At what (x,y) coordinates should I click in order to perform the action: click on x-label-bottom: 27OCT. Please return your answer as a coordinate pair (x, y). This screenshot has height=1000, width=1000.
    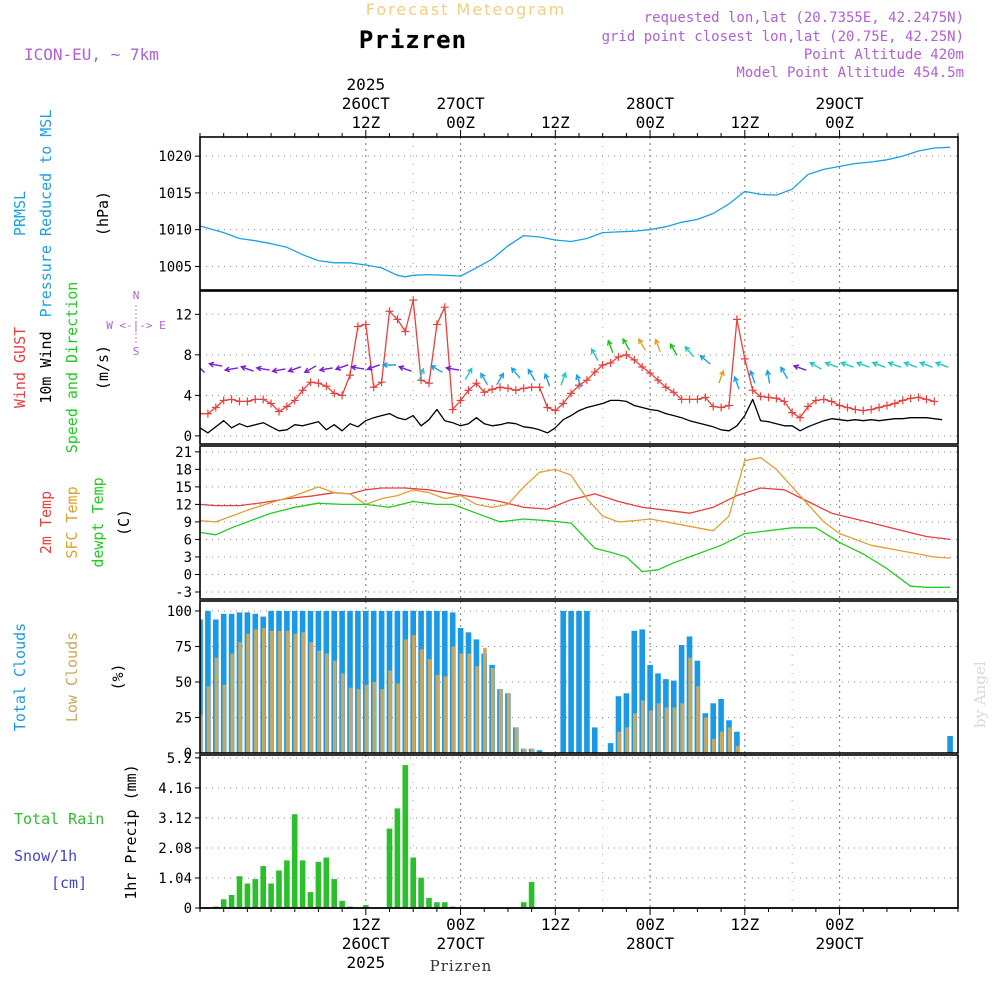
    Looking at the image, I should click on (460, 943).